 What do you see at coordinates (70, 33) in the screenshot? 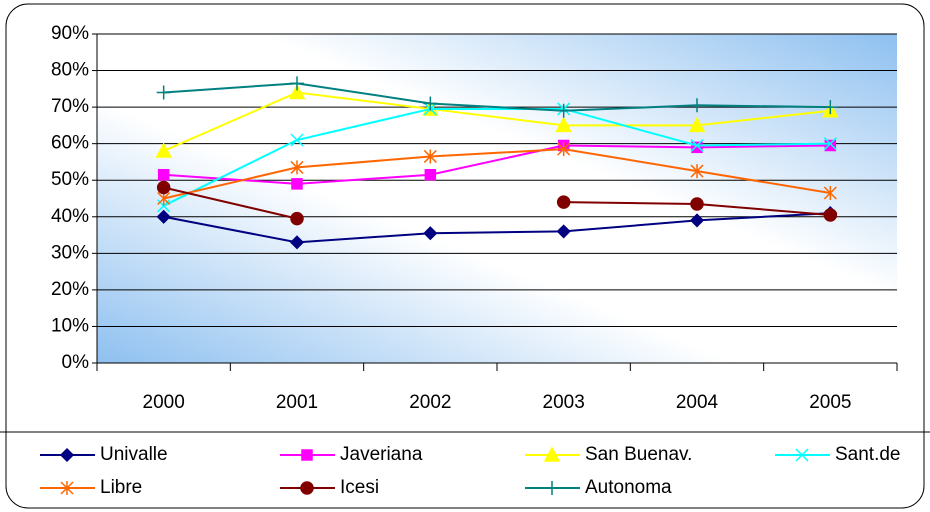
I see `y-tick-label: 90%` at bounding box center [70, 33].